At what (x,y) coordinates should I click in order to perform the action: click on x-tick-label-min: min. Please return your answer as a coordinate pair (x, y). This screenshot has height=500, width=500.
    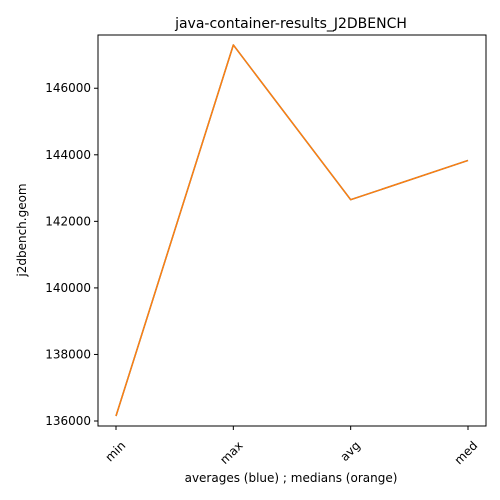
    Looking at the image, I should click on (115, 451).